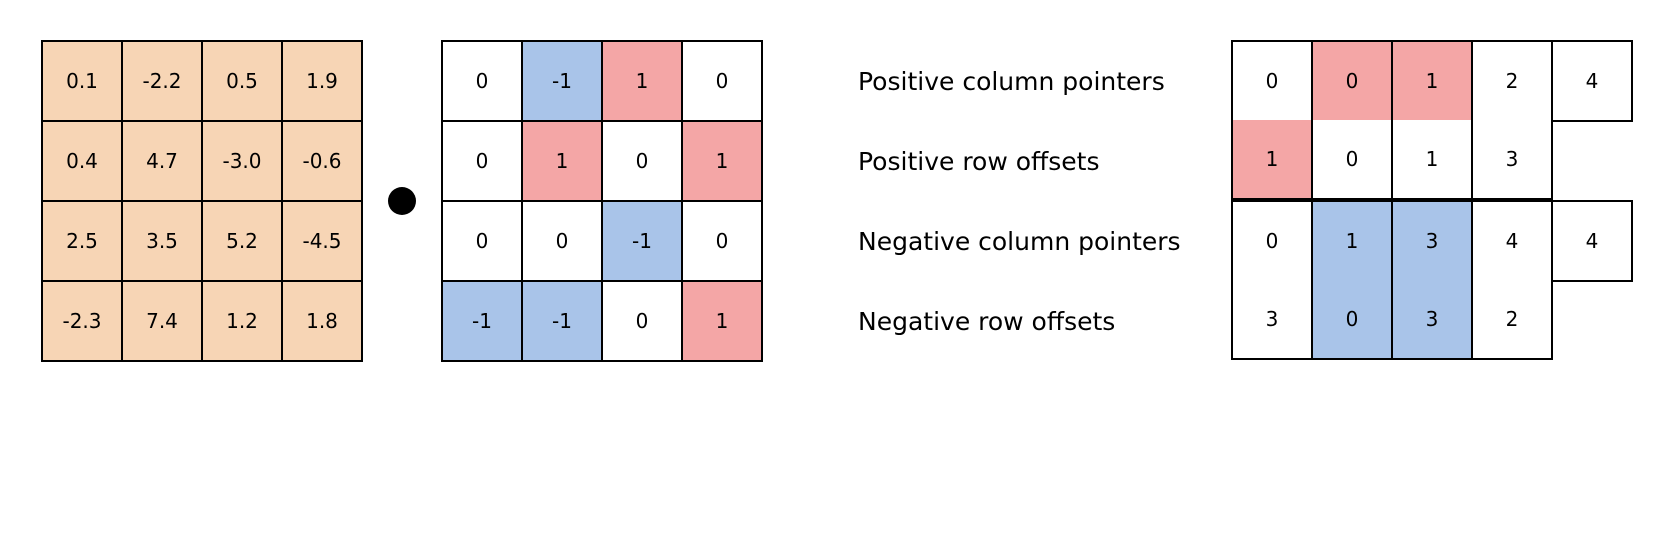 Image resolution: width=1657 pixels, height=536 pixels. I want to click on positive-column-pointers-array: 0 0 1 2 4, so click(1432, 81).